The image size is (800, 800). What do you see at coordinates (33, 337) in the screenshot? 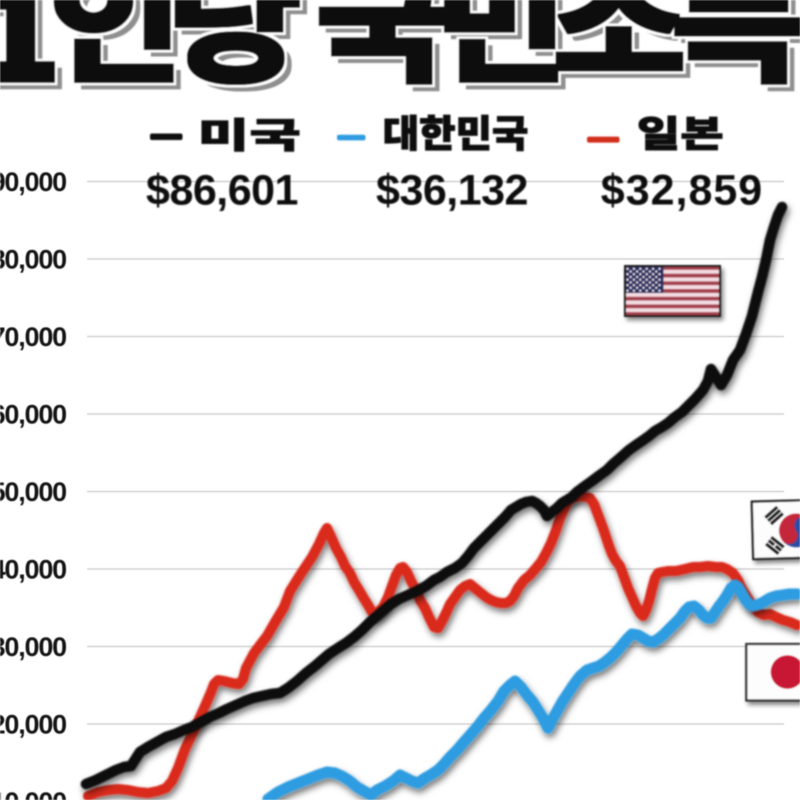
I see `svg-text: 70,000` at bounding box center [33, 337].